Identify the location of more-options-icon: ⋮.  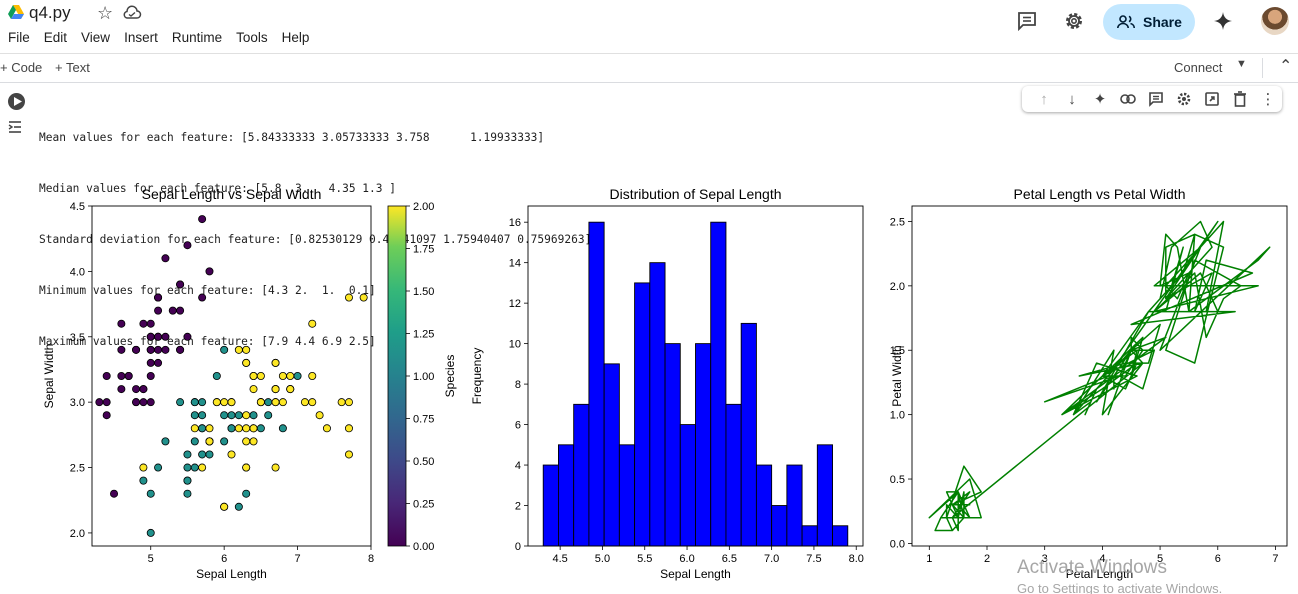
(1268, 99).